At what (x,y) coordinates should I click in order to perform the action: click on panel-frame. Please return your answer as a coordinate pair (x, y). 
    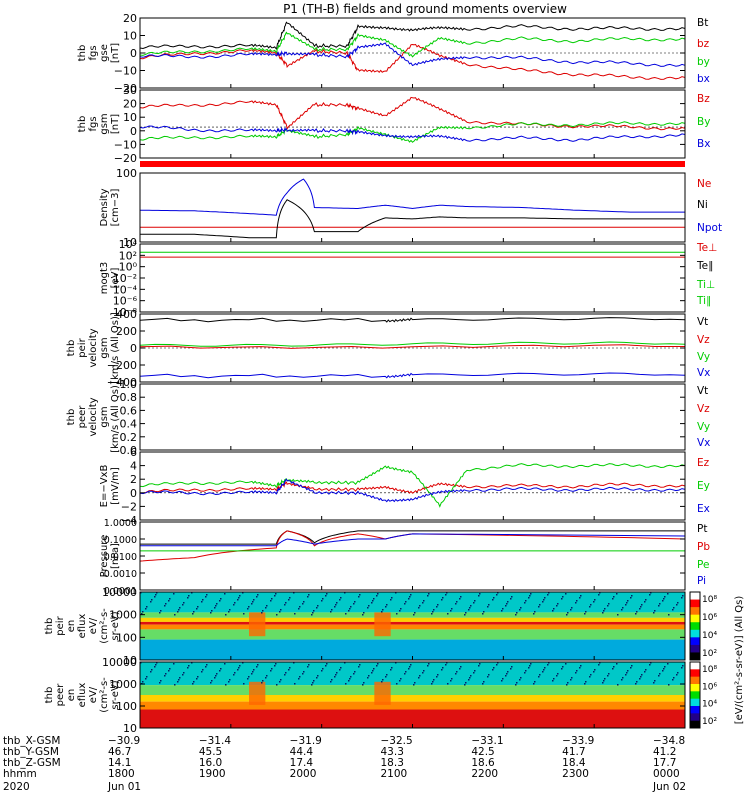
    Looking at the image, I should click on (412, 417).